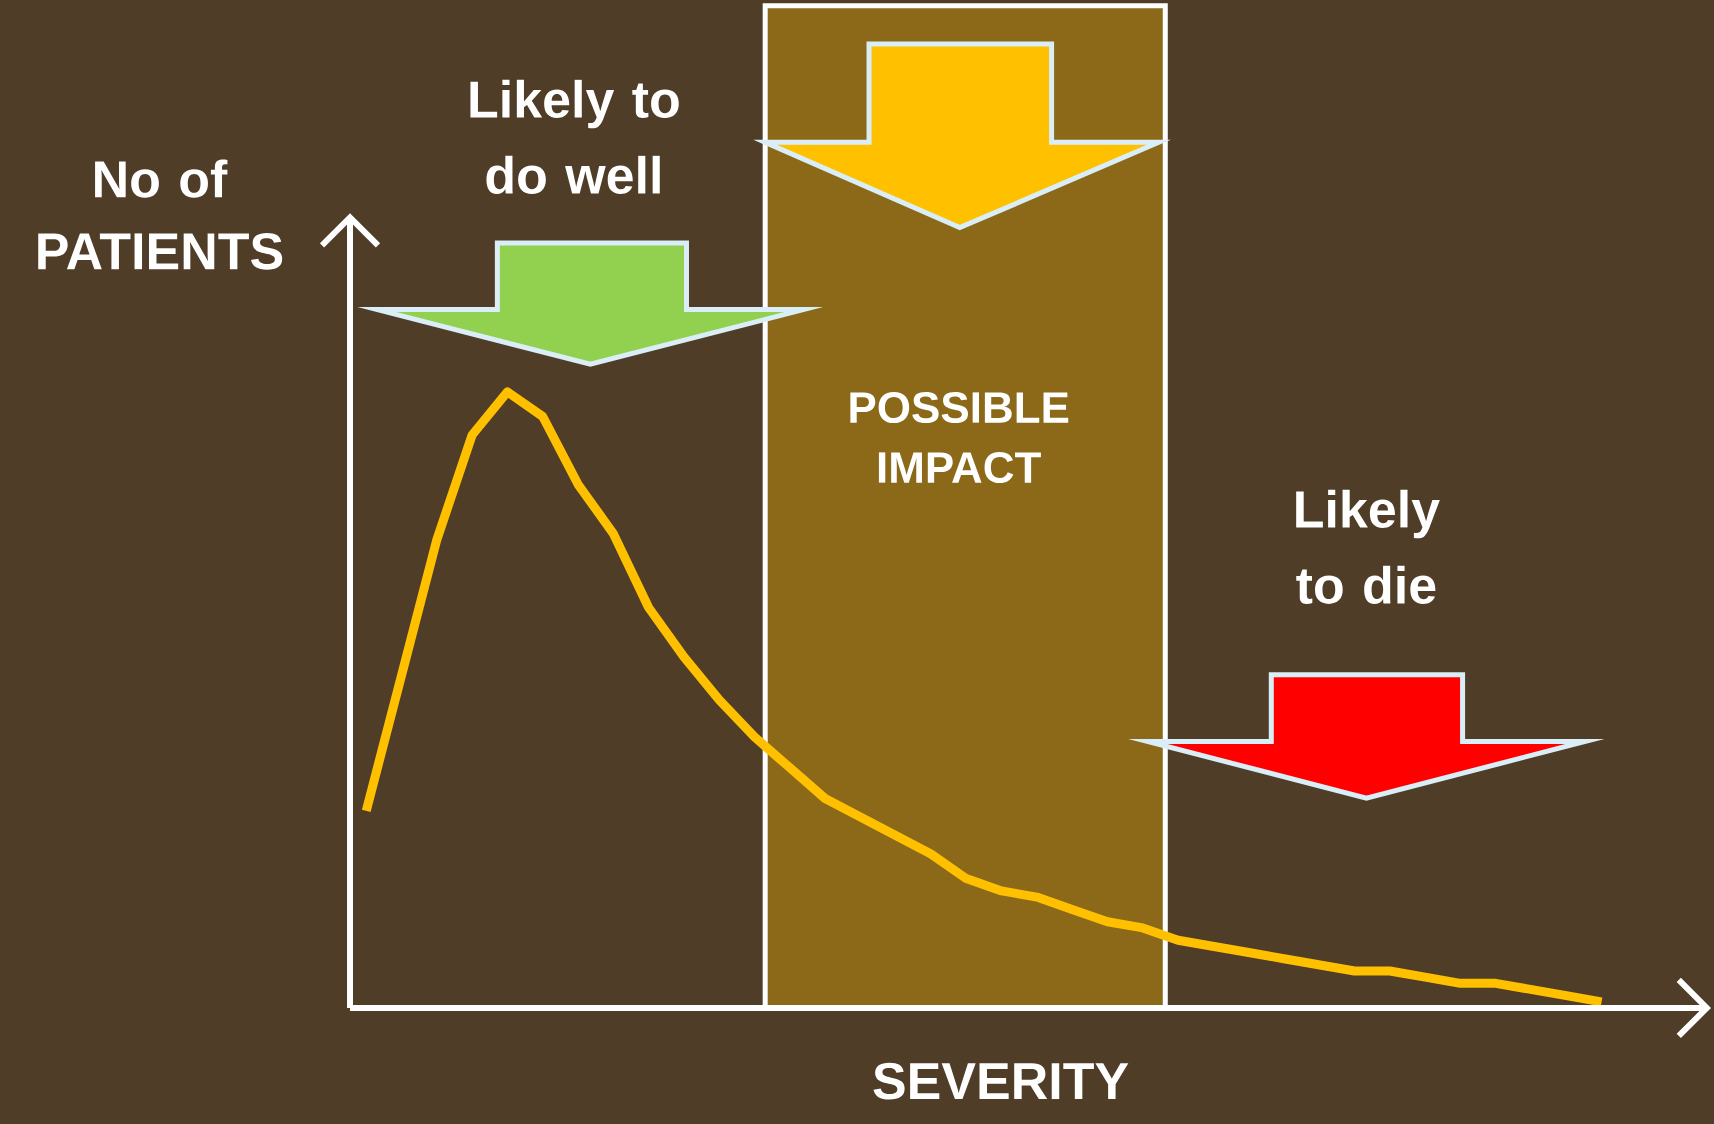 The image size is (1714, 1124). What do you see at coordinates (1001, 1081) in the screenshot?
I see `x-axis-title: SEVERITY` at bounding box center [1001, 1081].